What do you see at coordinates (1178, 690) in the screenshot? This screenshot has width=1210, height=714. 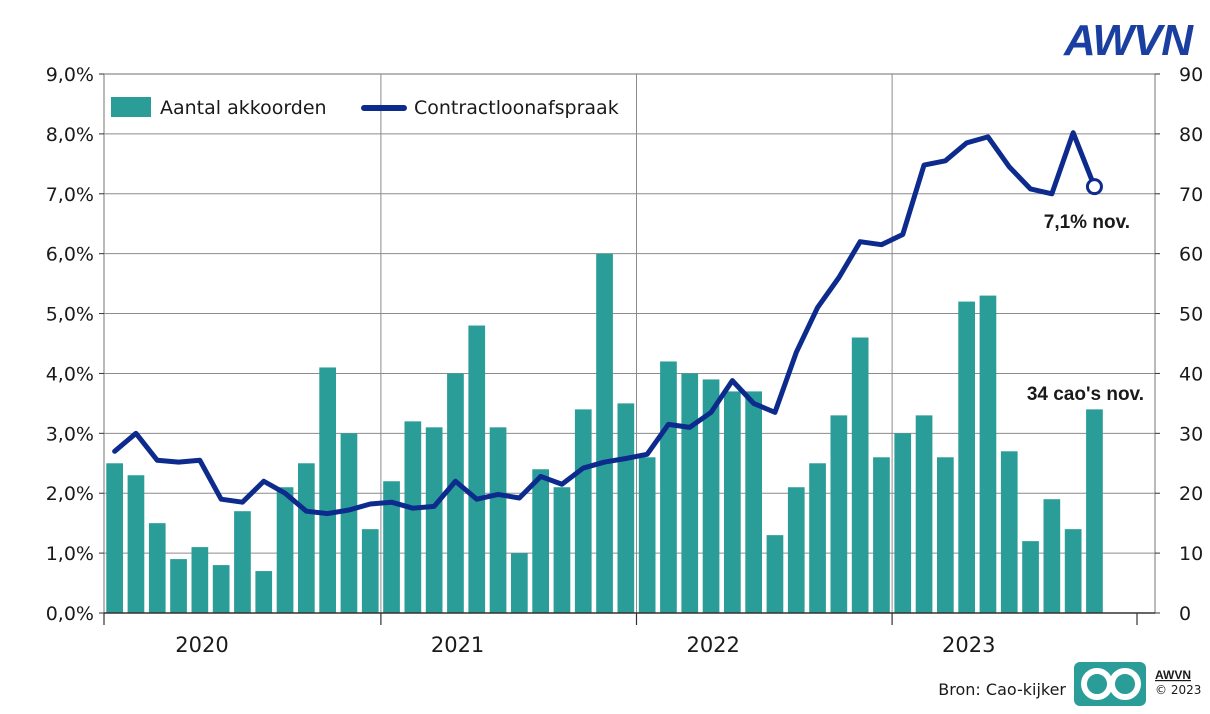 I see `copyright-label: © 2023` at bounding box center [1178, 690].